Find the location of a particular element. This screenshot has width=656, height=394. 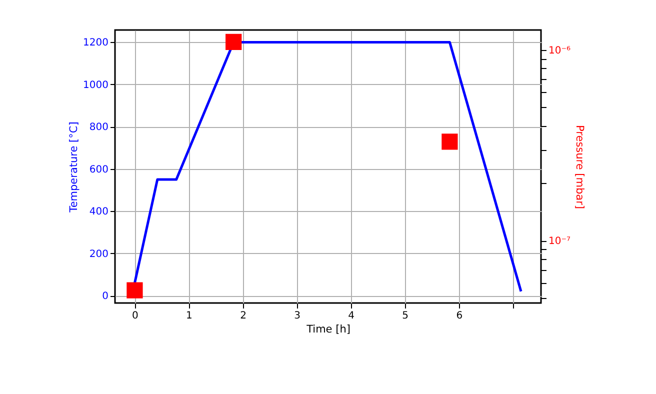

y-tick-label: 1200 is located at coordinates (95, 43).